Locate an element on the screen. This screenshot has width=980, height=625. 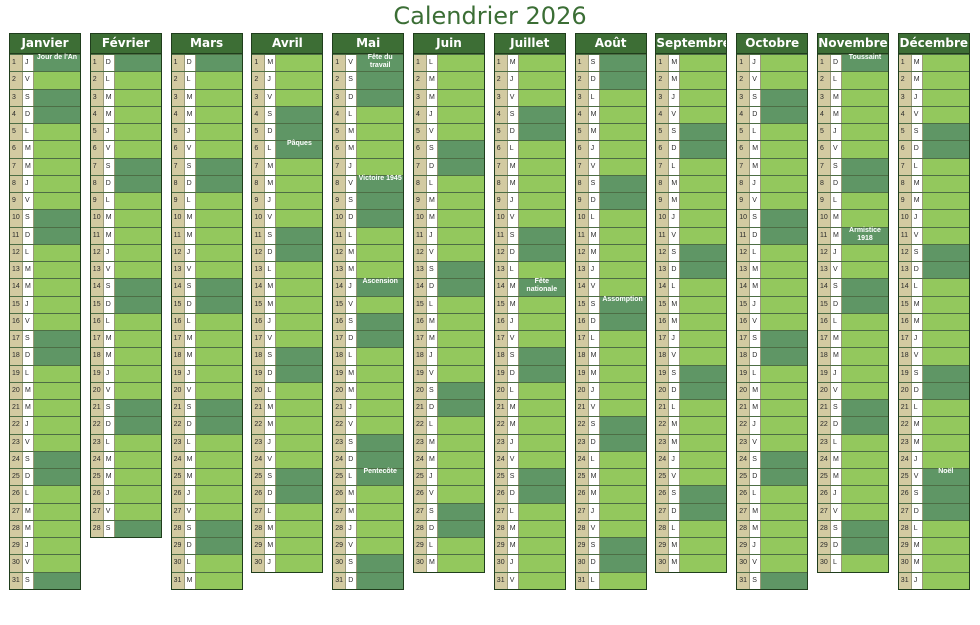
day-row: 11 L is located at coordinates (368, 235).